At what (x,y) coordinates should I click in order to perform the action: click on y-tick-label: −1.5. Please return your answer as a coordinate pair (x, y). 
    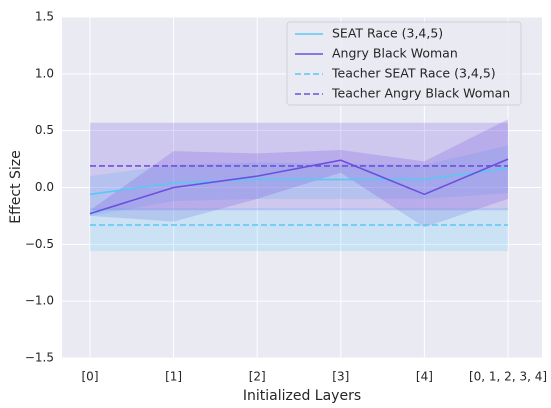
    Looking at the image, I should click on (39, 358).